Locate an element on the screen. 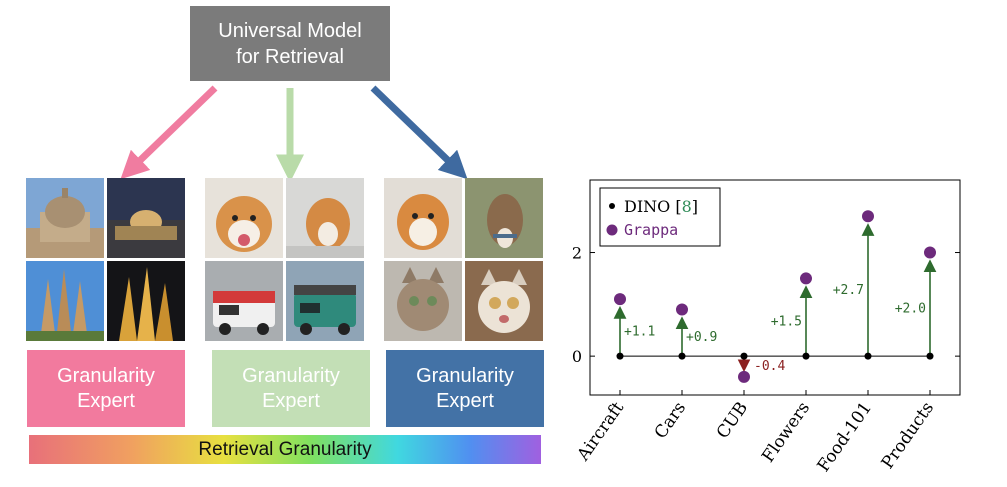 This screenshot has height=487, width=1007. legend-grappa-marker is located at coordinates (612, 230).